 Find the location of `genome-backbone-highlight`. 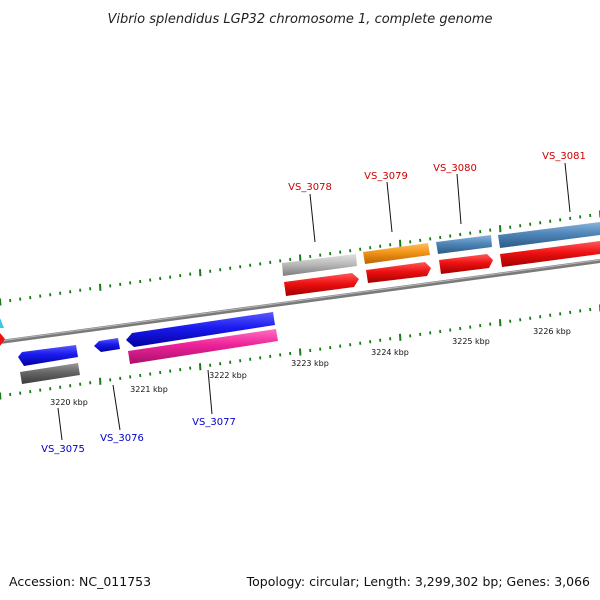

genome-backbone-highlight is located at coordinates (300, 300).